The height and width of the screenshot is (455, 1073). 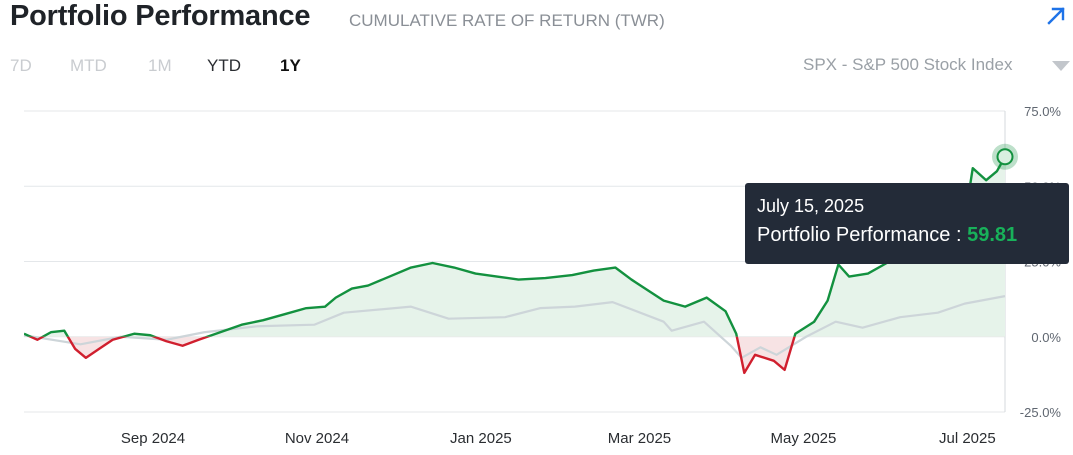 What do you see at coordinates (811, 206) in the screenshot?
I see `tooltip-date: July 15, 2025` at bounding box center [811, 206].